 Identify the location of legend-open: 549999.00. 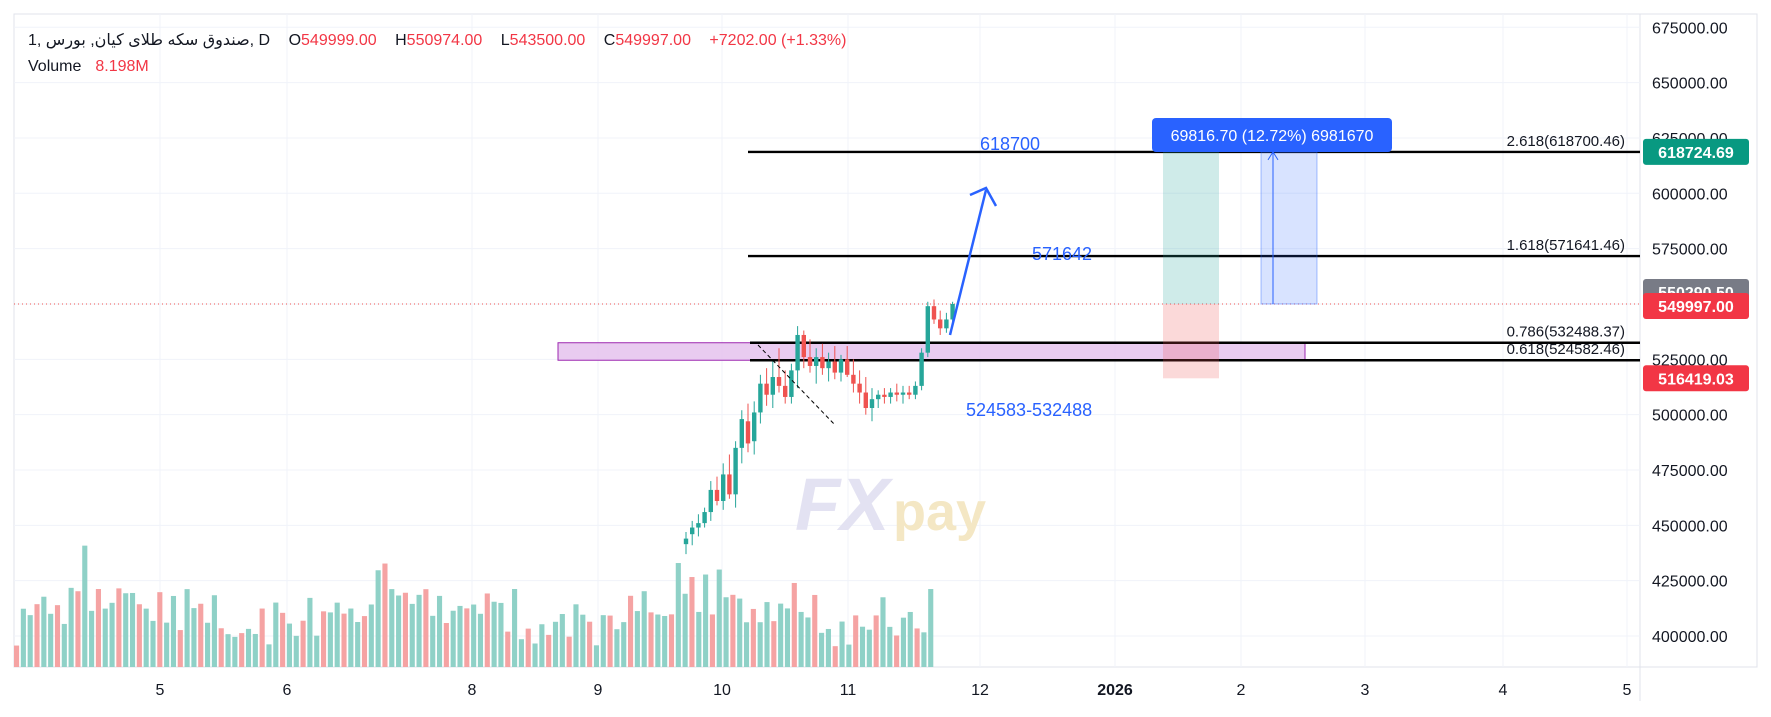
(339, 40).